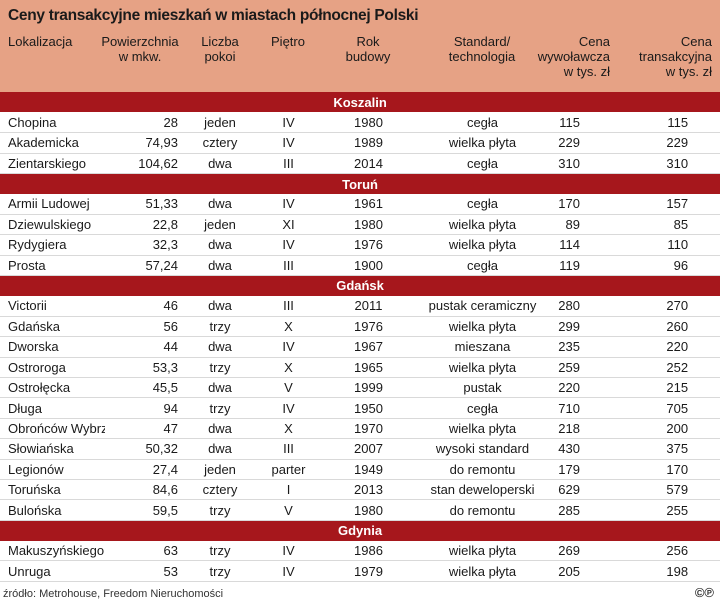 The height and width of the screenshot is (601, 720). What do you see at coordinates (368, 204) in the screenshot?
I see `cell: 1961` at bounding box center [368, 204].